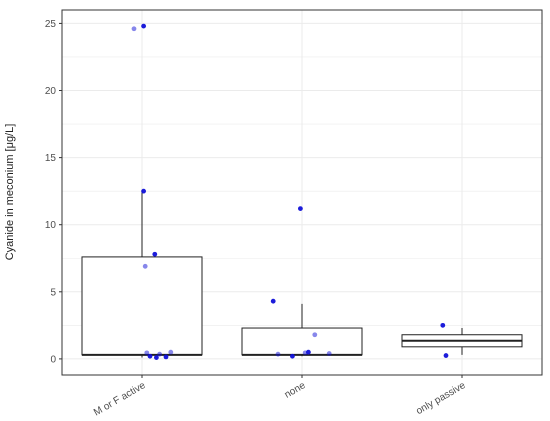 The height and width of the screenshot is (421, 550). Describe the element at coordinates (280, 396) in the screenshot. I see `x-axis: M or F active none only passive` at that location.